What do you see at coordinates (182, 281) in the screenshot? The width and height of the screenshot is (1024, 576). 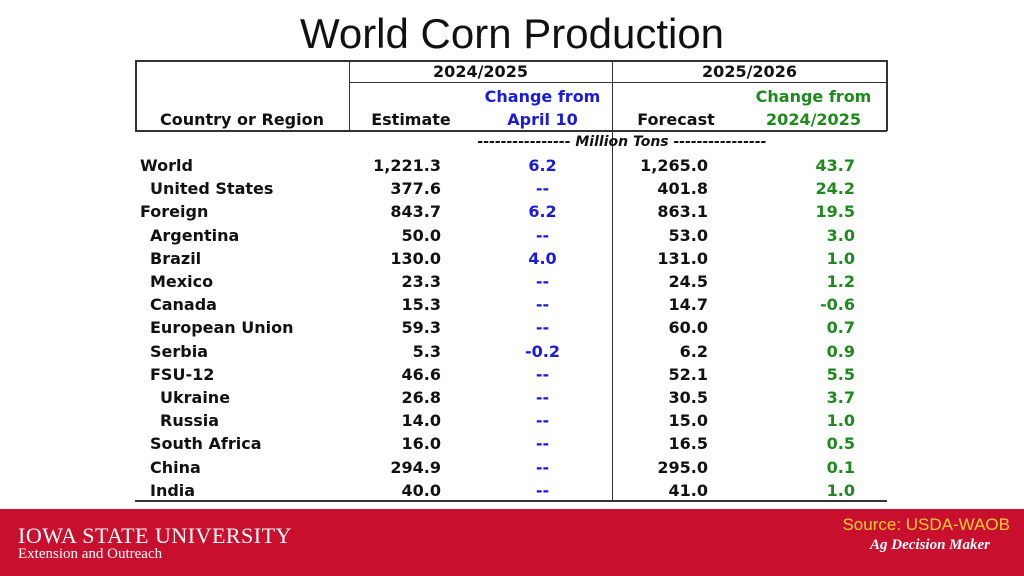 I see `row-label: Mexico` at bounding box center [182, 281].